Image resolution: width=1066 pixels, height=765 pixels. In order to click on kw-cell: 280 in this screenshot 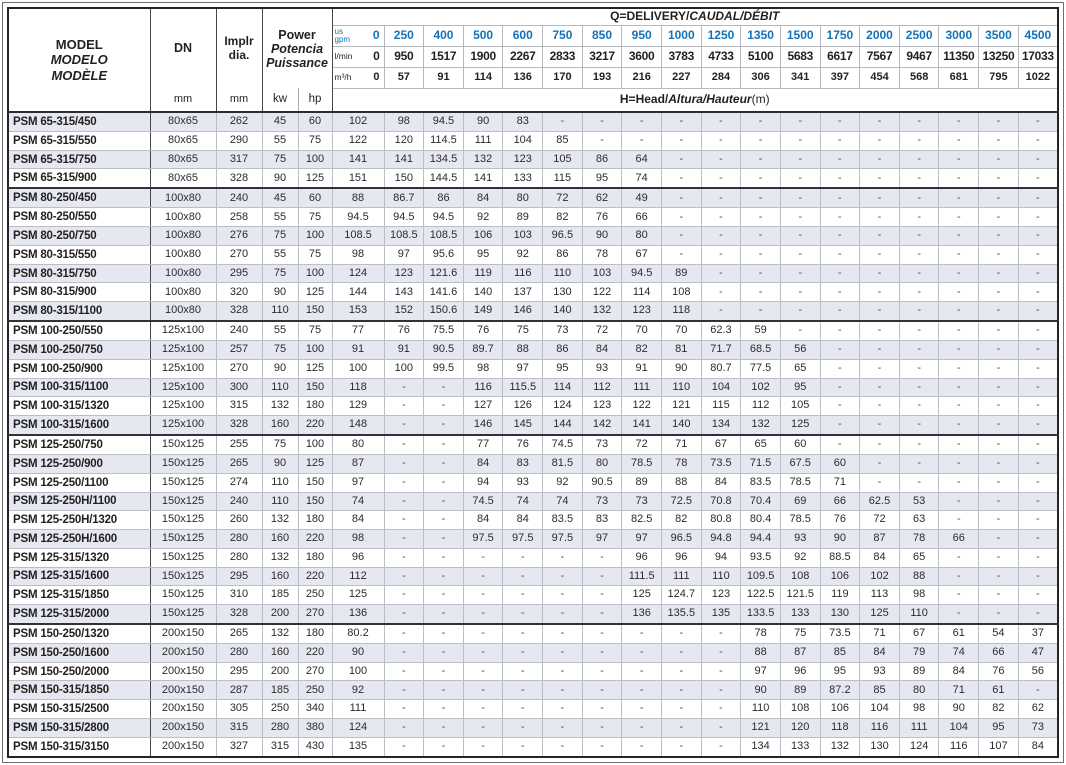, I will do `click(280, 727)`.